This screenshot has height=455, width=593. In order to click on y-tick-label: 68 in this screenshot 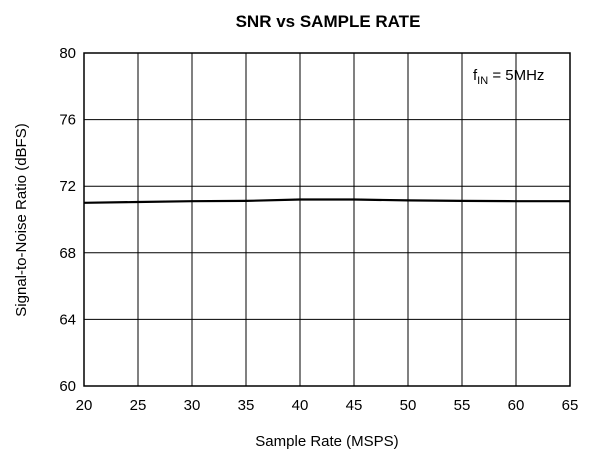, I will do `click(67, 253)`.